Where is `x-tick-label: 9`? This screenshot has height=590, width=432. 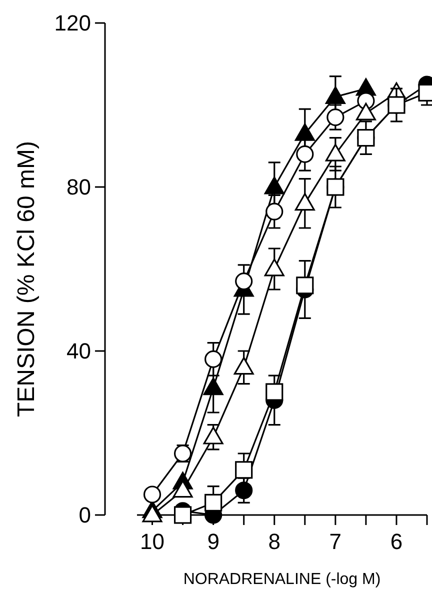
x-tick-label: 9 is located at coordinates (213, 541).